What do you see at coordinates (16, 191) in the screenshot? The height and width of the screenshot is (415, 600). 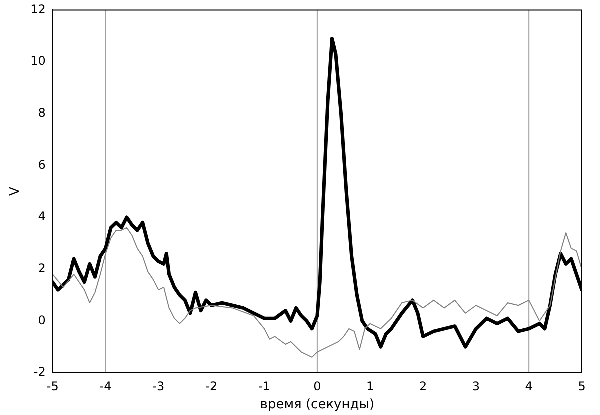 I see `y-axis-title: V` at bounding box center [16, 191].